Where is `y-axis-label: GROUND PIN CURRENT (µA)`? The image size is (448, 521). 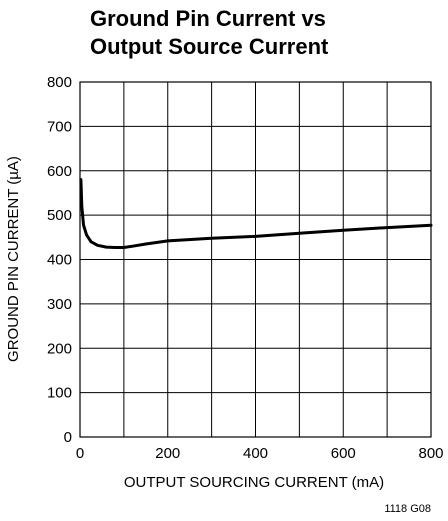 y-axis-label: GROUND PIN CURRENT (µA) is located at coordinates (13, 259).